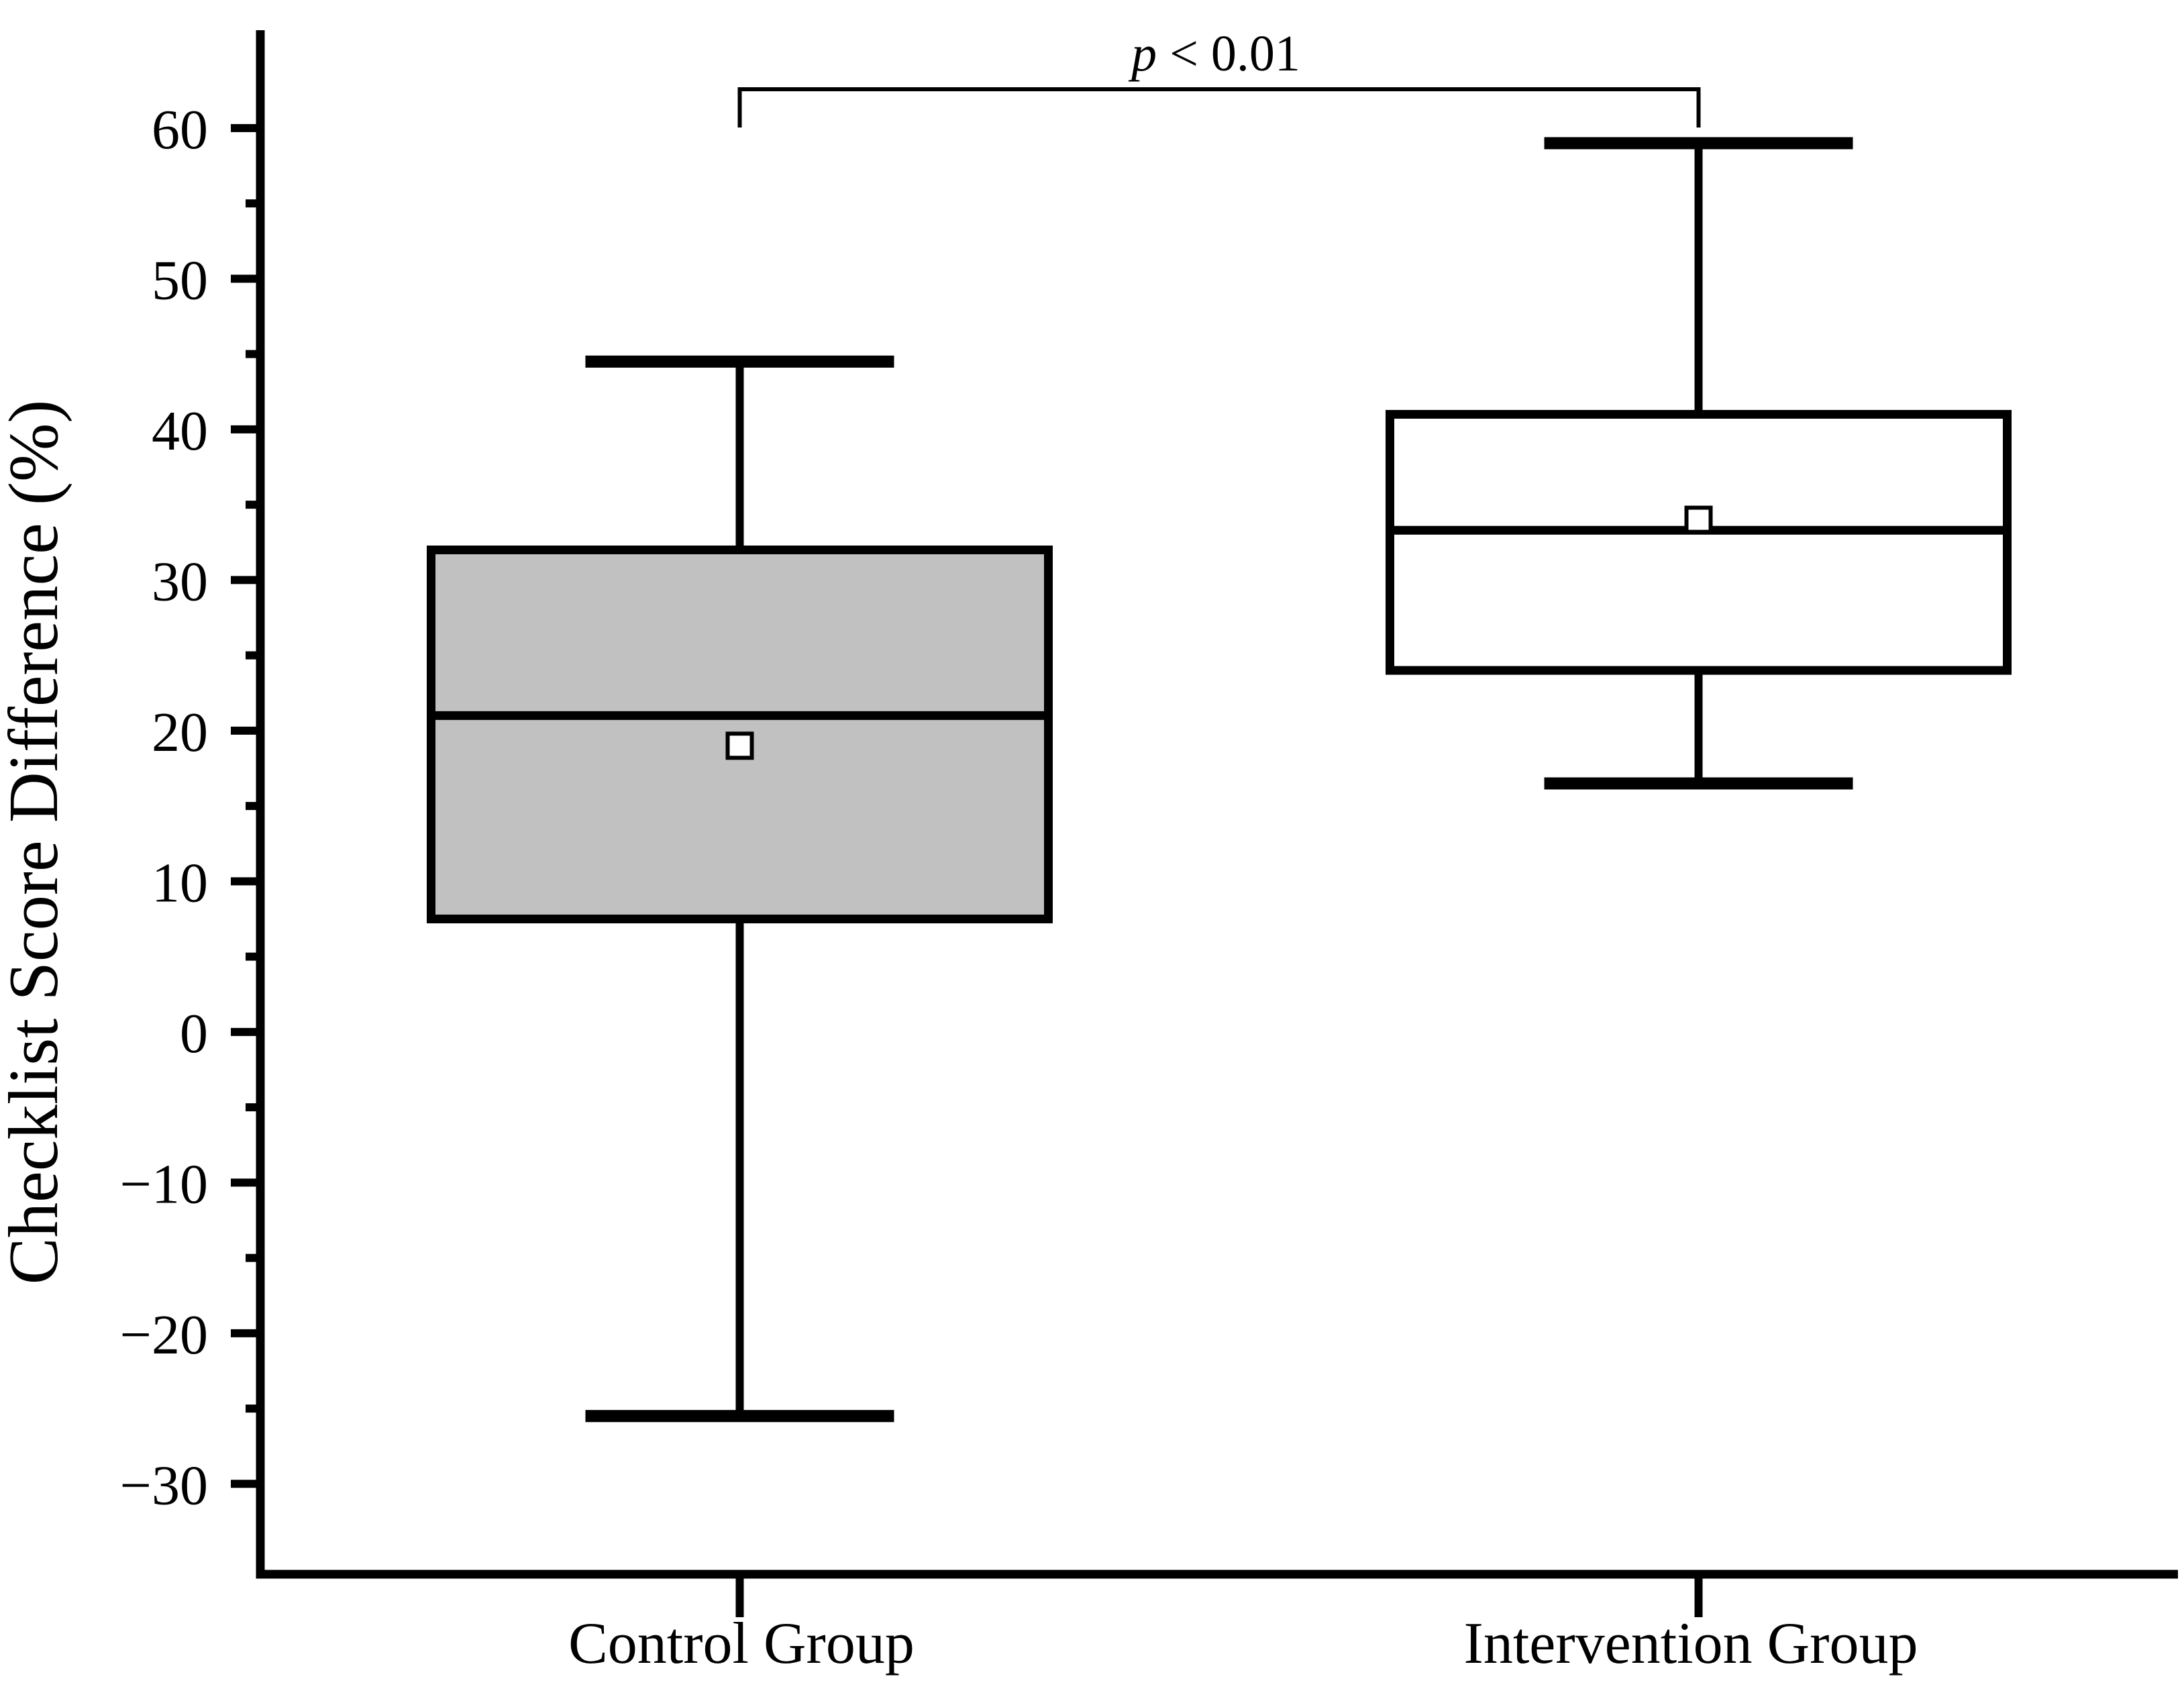 The image size is (2184, 1691). Describe the element at coordinates (164, 1184) in the screenshot. I see `y-tick-label: −10` at that location.